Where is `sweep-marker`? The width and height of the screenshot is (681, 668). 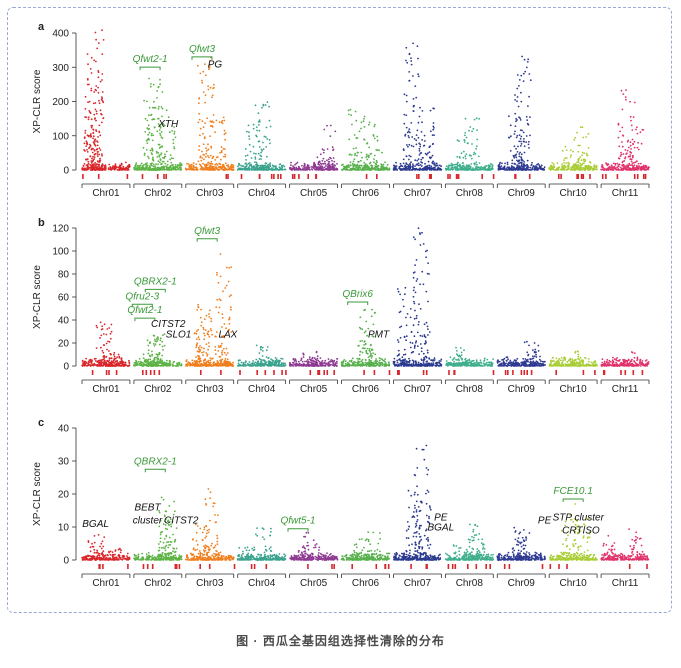
sweep-marker is located at coordinates (221, 372).